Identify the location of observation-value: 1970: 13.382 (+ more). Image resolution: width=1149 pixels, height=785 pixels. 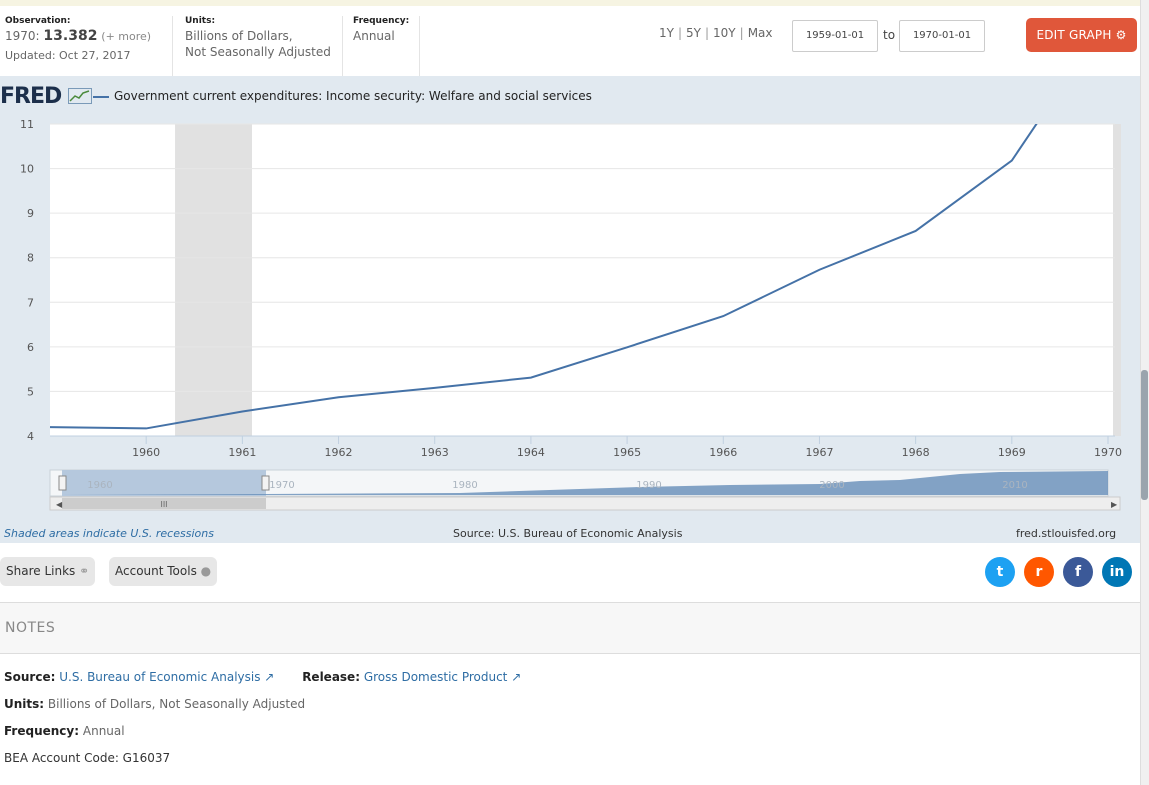
(88, 36).